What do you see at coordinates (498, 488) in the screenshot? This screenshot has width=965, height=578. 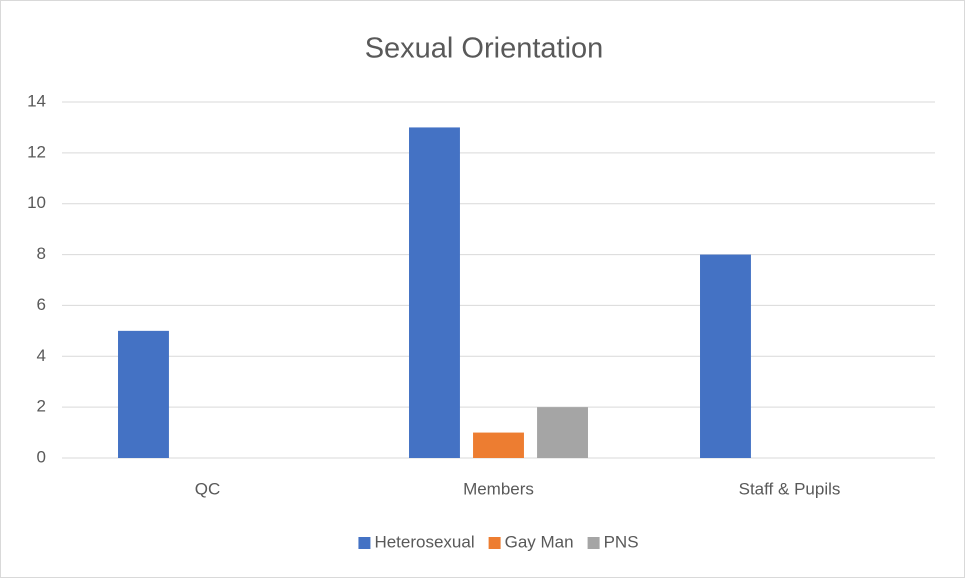 I see `x-tick-label: Members` at bounding box center [498, 488].